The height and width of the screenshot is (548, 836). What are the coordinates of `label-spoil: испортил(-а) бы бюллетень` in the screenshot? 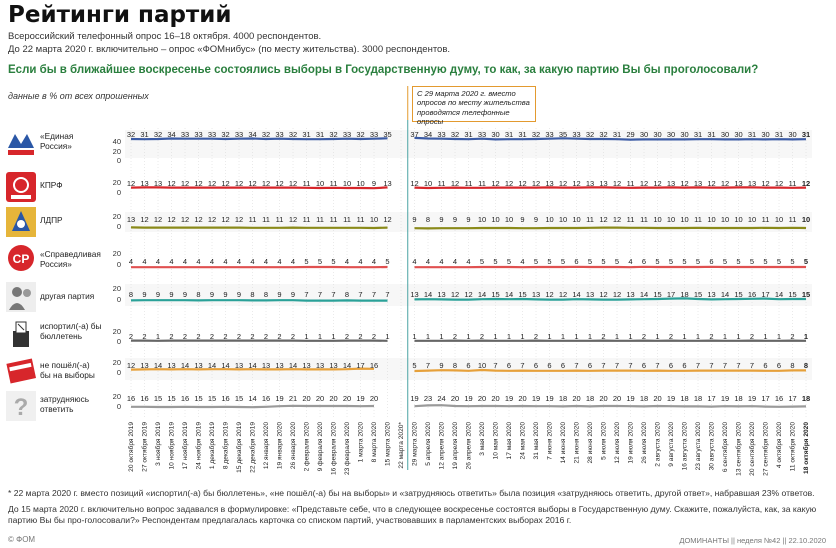 It's located at (71, 331).